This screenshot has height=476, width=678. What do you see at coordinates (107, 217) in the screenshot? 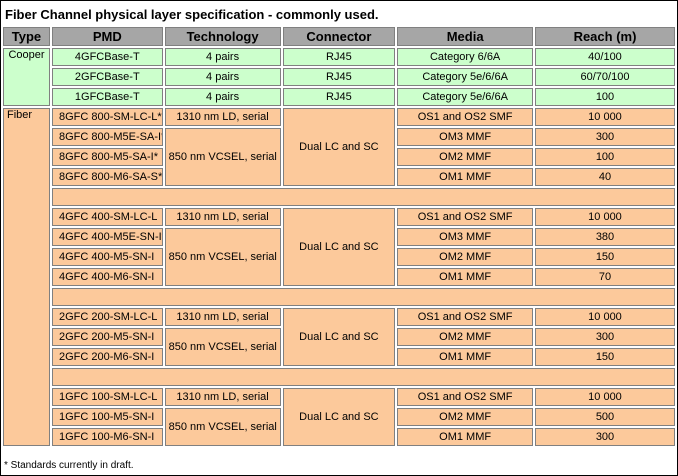
I see `pmd-cell: 4GFC 400-SM-LC-L` at bounding box center [107, 217].